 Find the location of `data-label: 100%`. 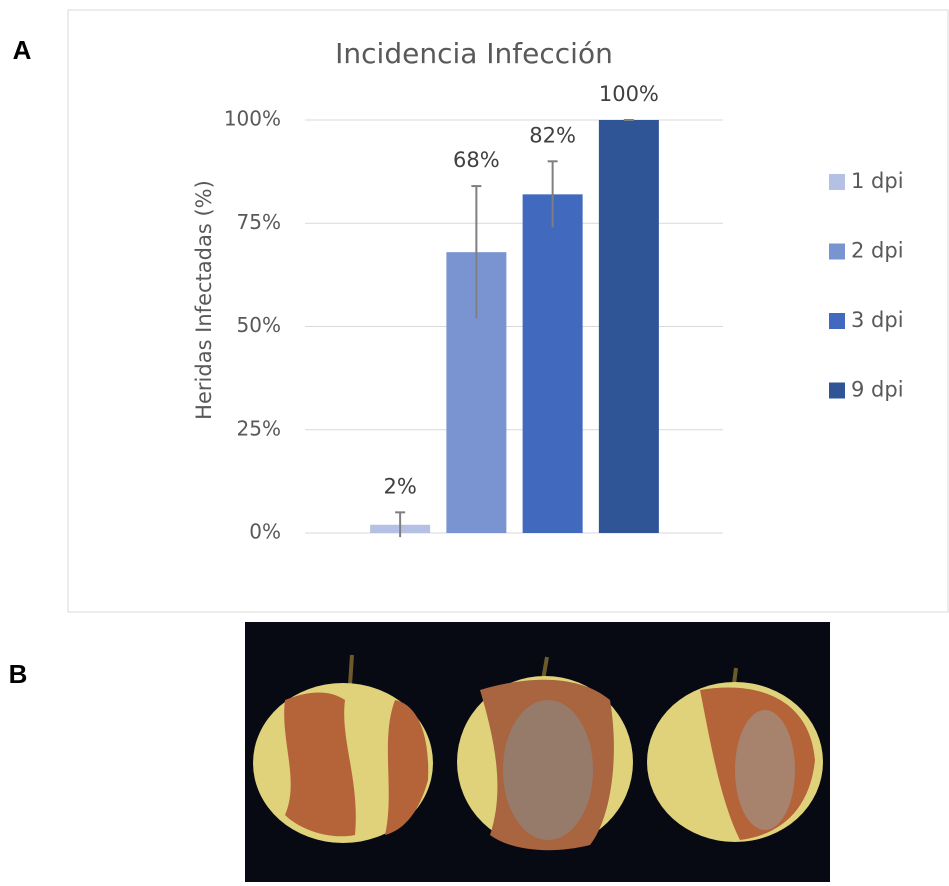

data-label: 100% is located at coordinates (629, 94).